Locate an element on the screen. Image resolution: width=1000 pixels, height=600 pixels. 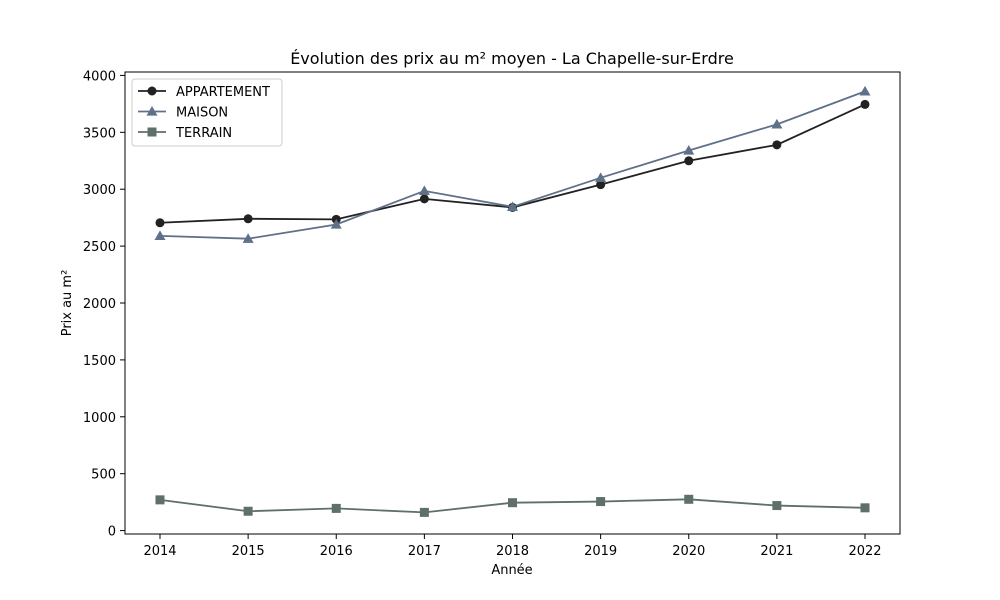
y-tick-label: 1000 is located at coordinates (99, 418).